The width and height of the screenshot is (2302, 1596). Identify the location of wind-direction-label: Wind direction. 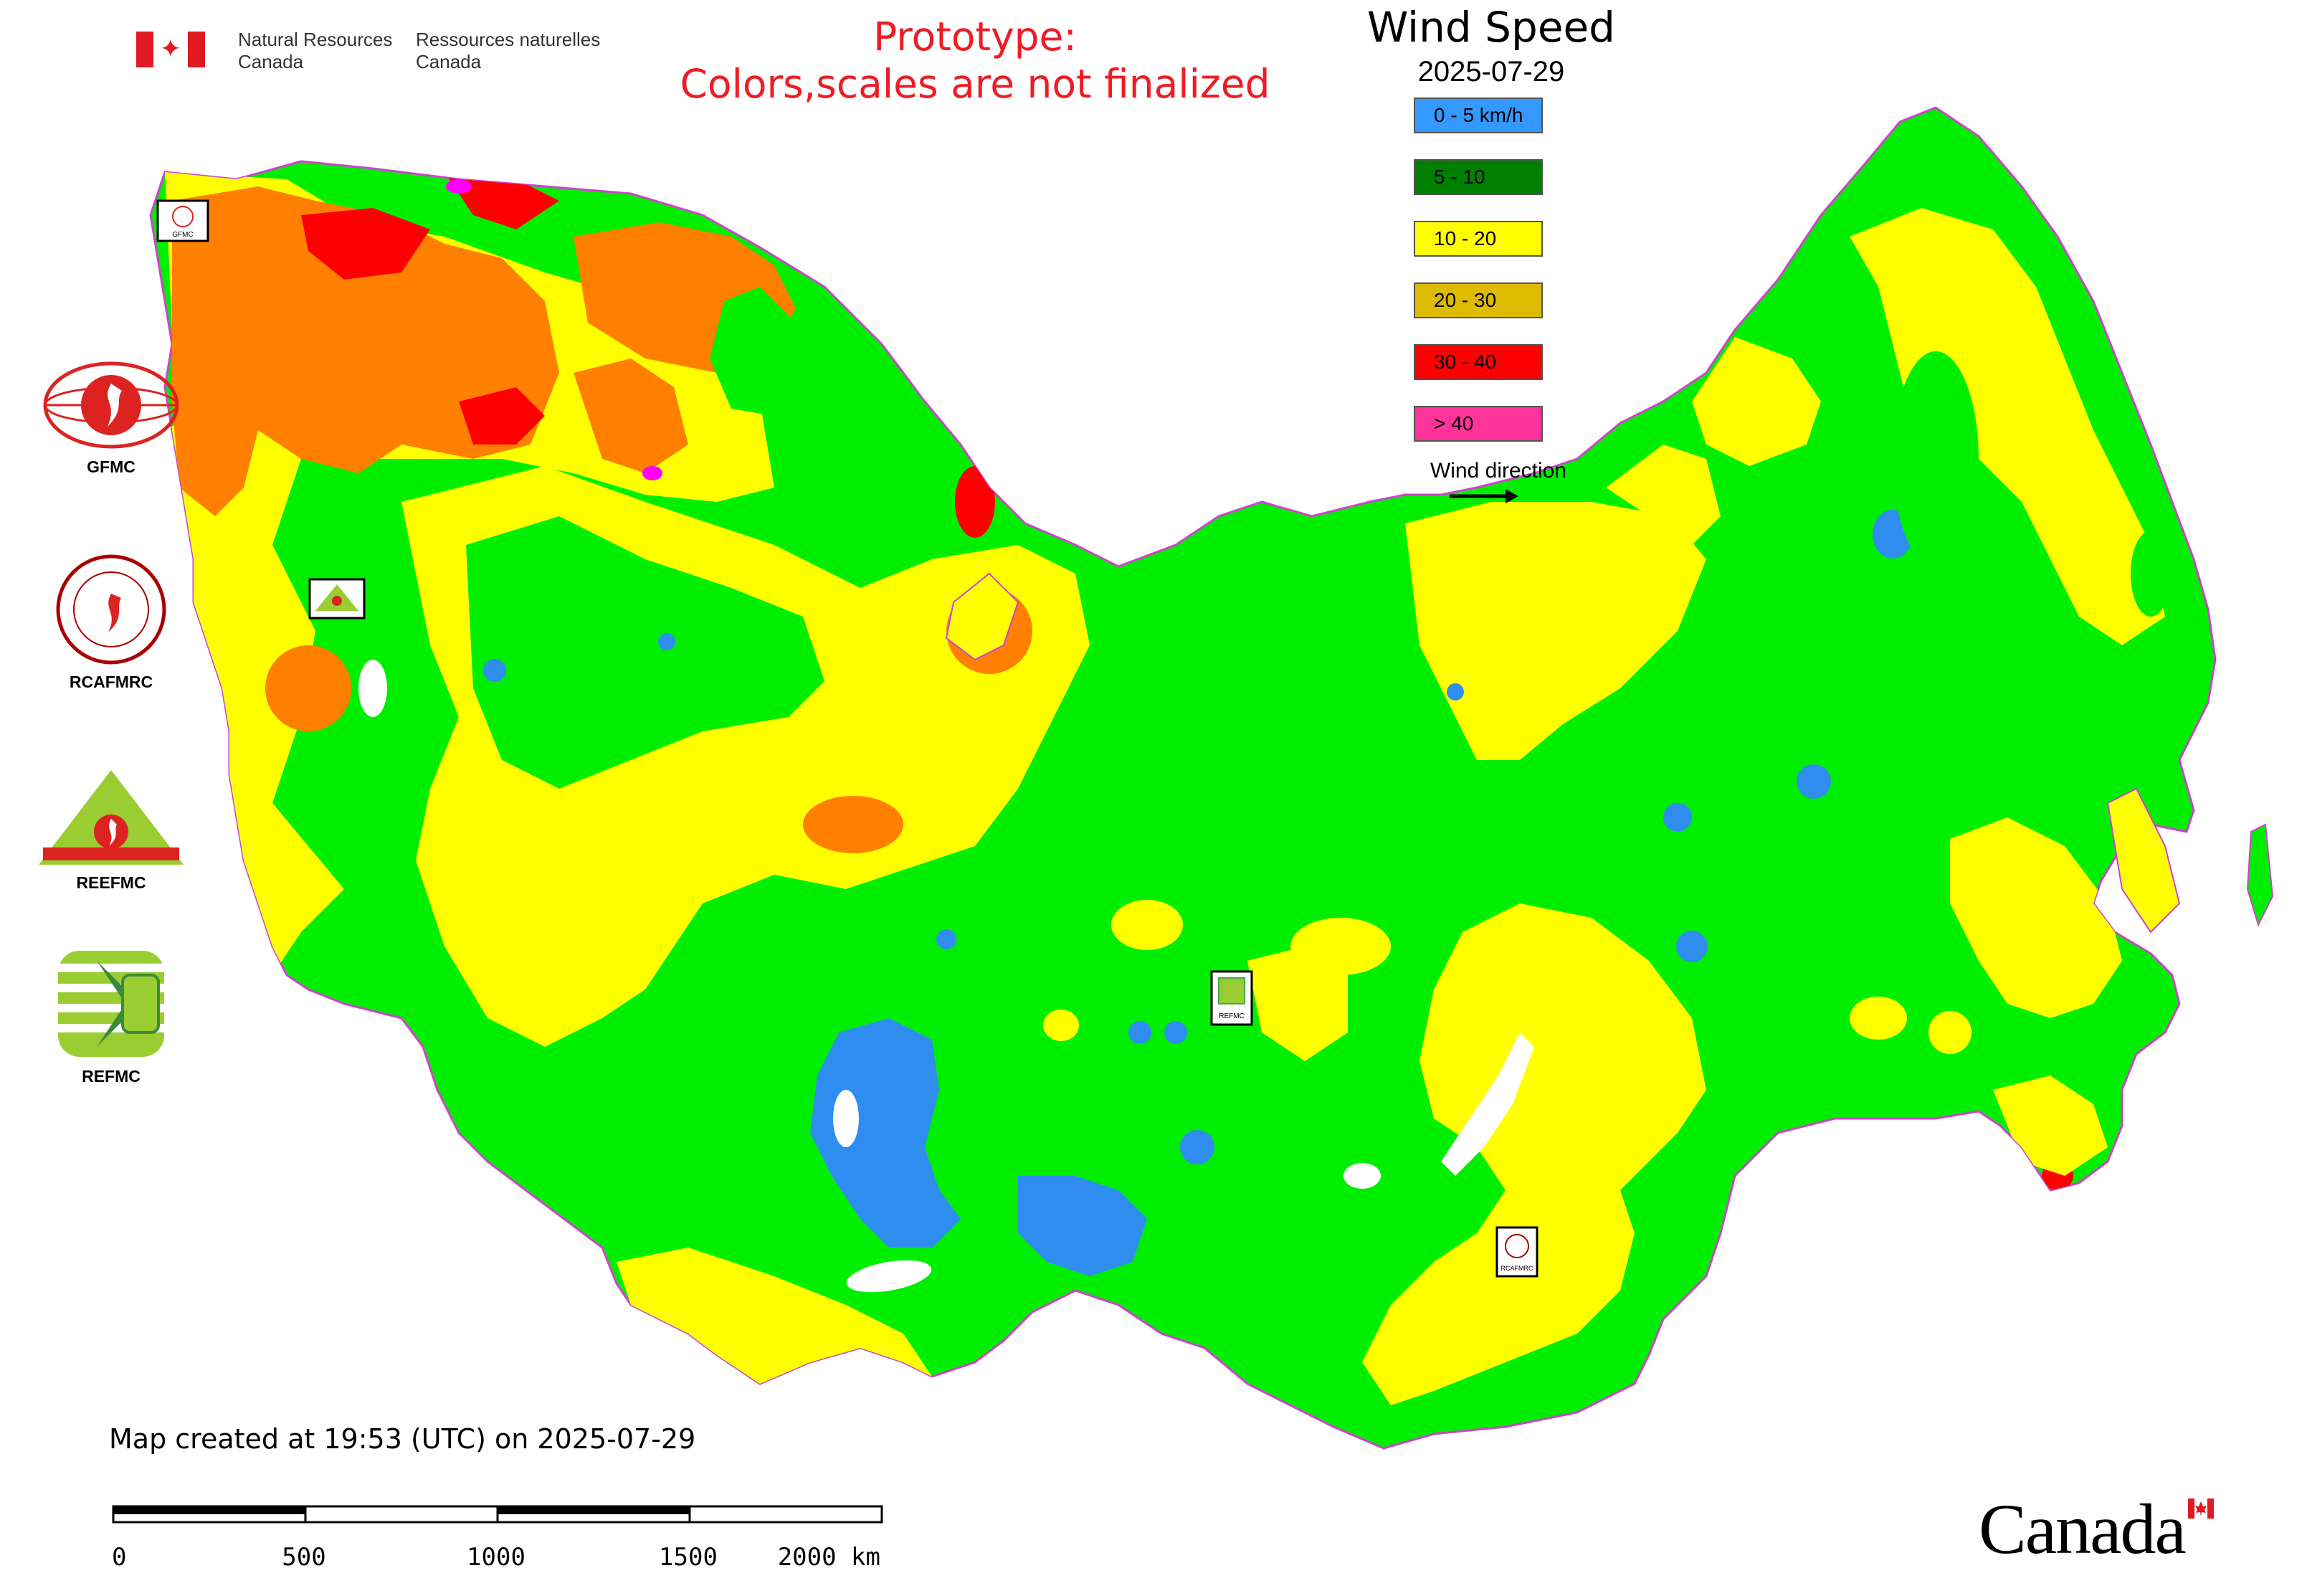
(1499, 471).